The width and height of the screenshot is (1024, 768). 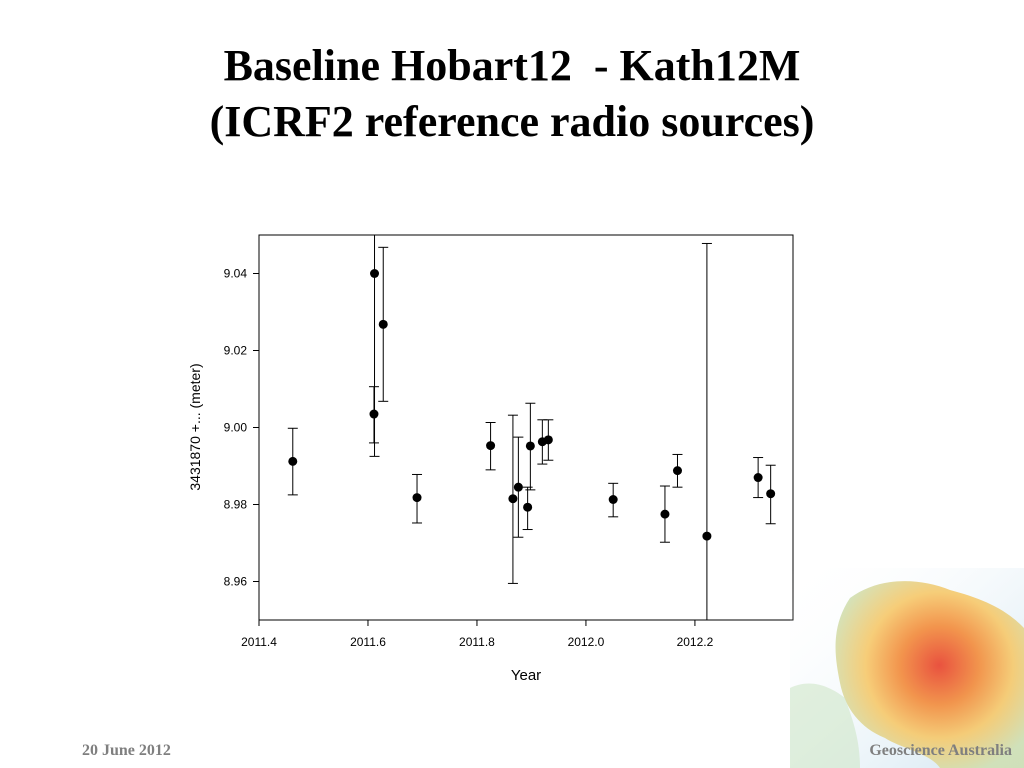 What do you see at coordinates (236, 351) in the screenshot?
I see `y-tick-label: 9.02` at bounding box center [236, 351].